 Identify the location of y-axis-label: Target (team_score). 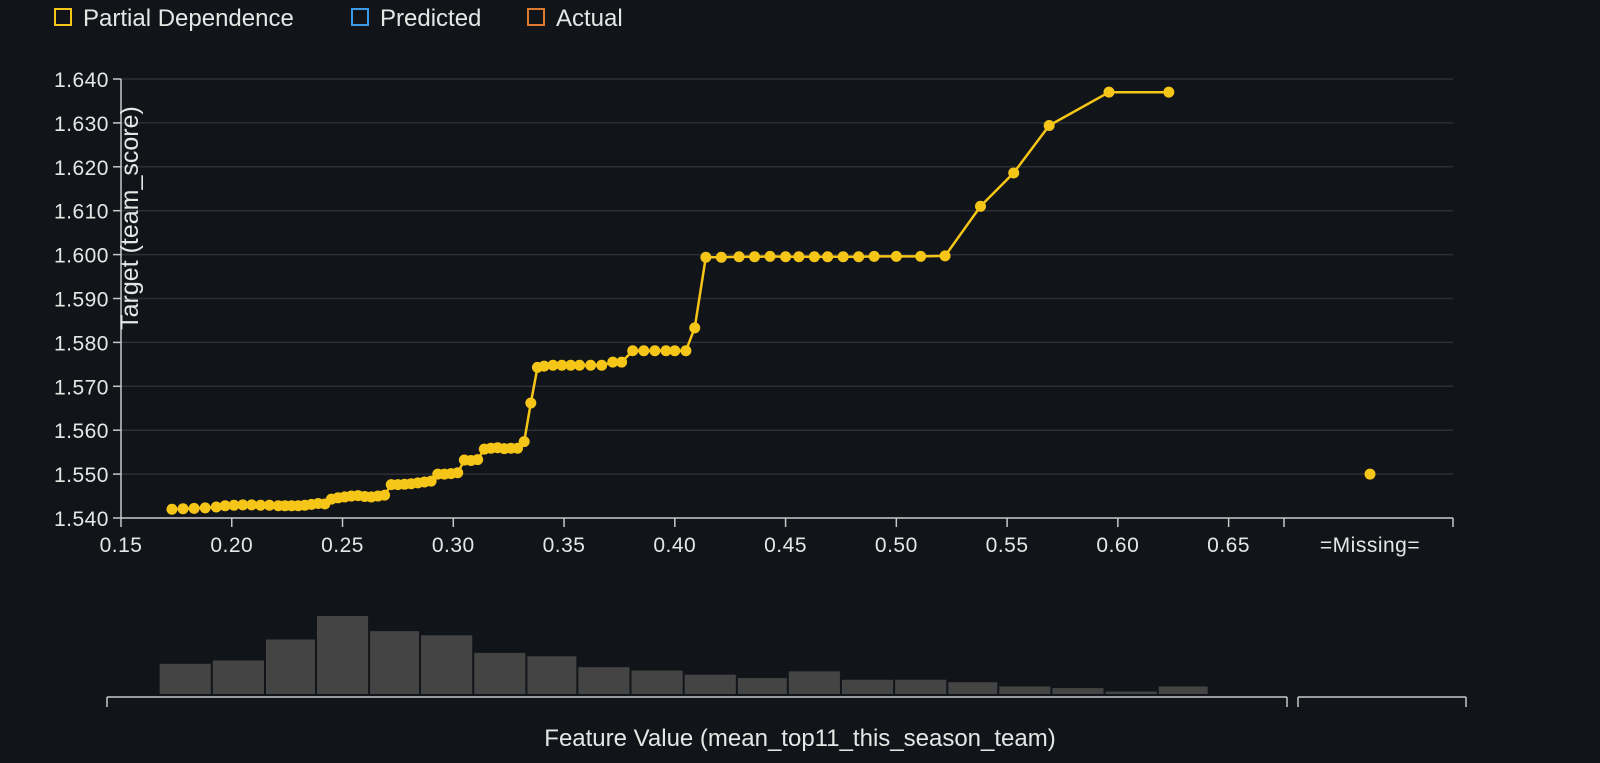
(130, 218).